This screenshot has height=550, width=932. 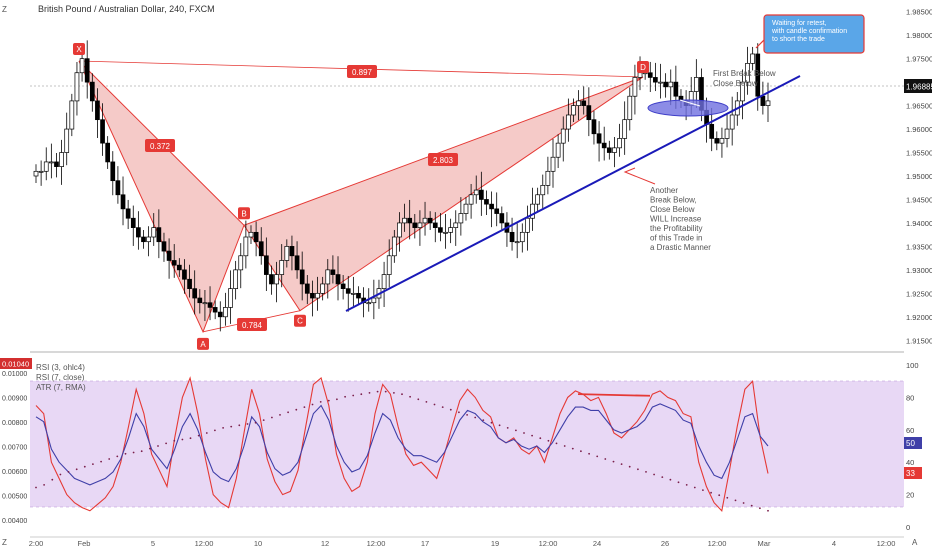 I want to click on price-tick-label: 1.92000, so click(x=919, y=317).